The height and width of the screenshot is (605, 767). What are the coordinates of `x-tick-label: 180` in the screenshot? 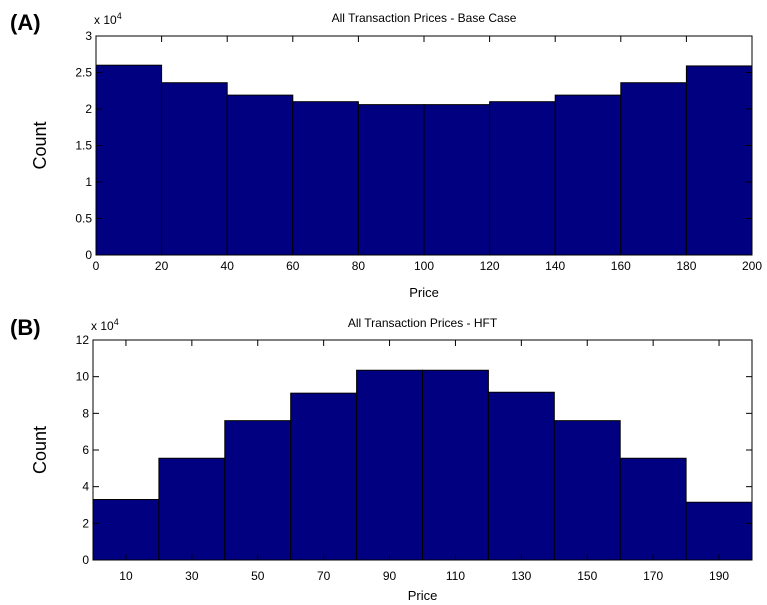 It's located at (686, 266).